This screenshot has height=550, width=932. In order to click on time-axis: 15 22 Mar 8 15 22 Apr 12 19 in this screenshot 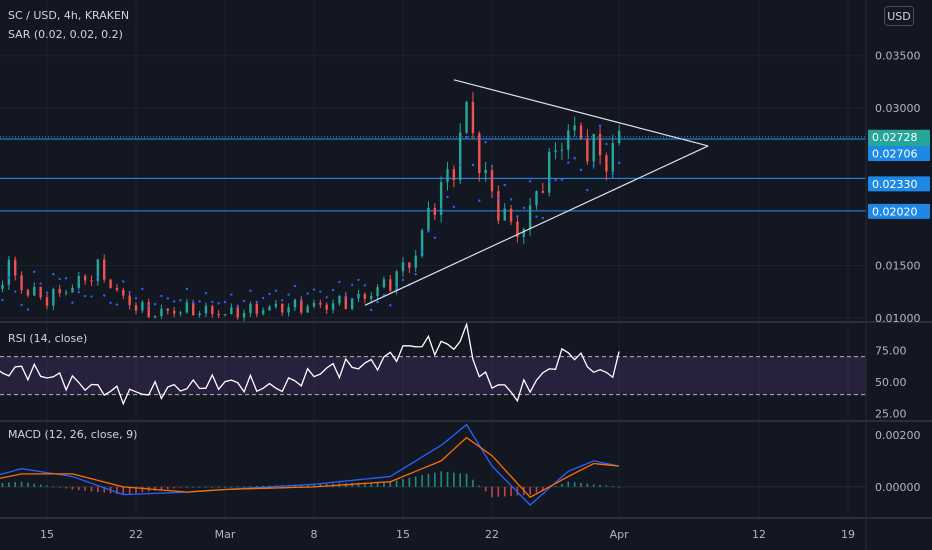, I will do `click(447, 534)`.